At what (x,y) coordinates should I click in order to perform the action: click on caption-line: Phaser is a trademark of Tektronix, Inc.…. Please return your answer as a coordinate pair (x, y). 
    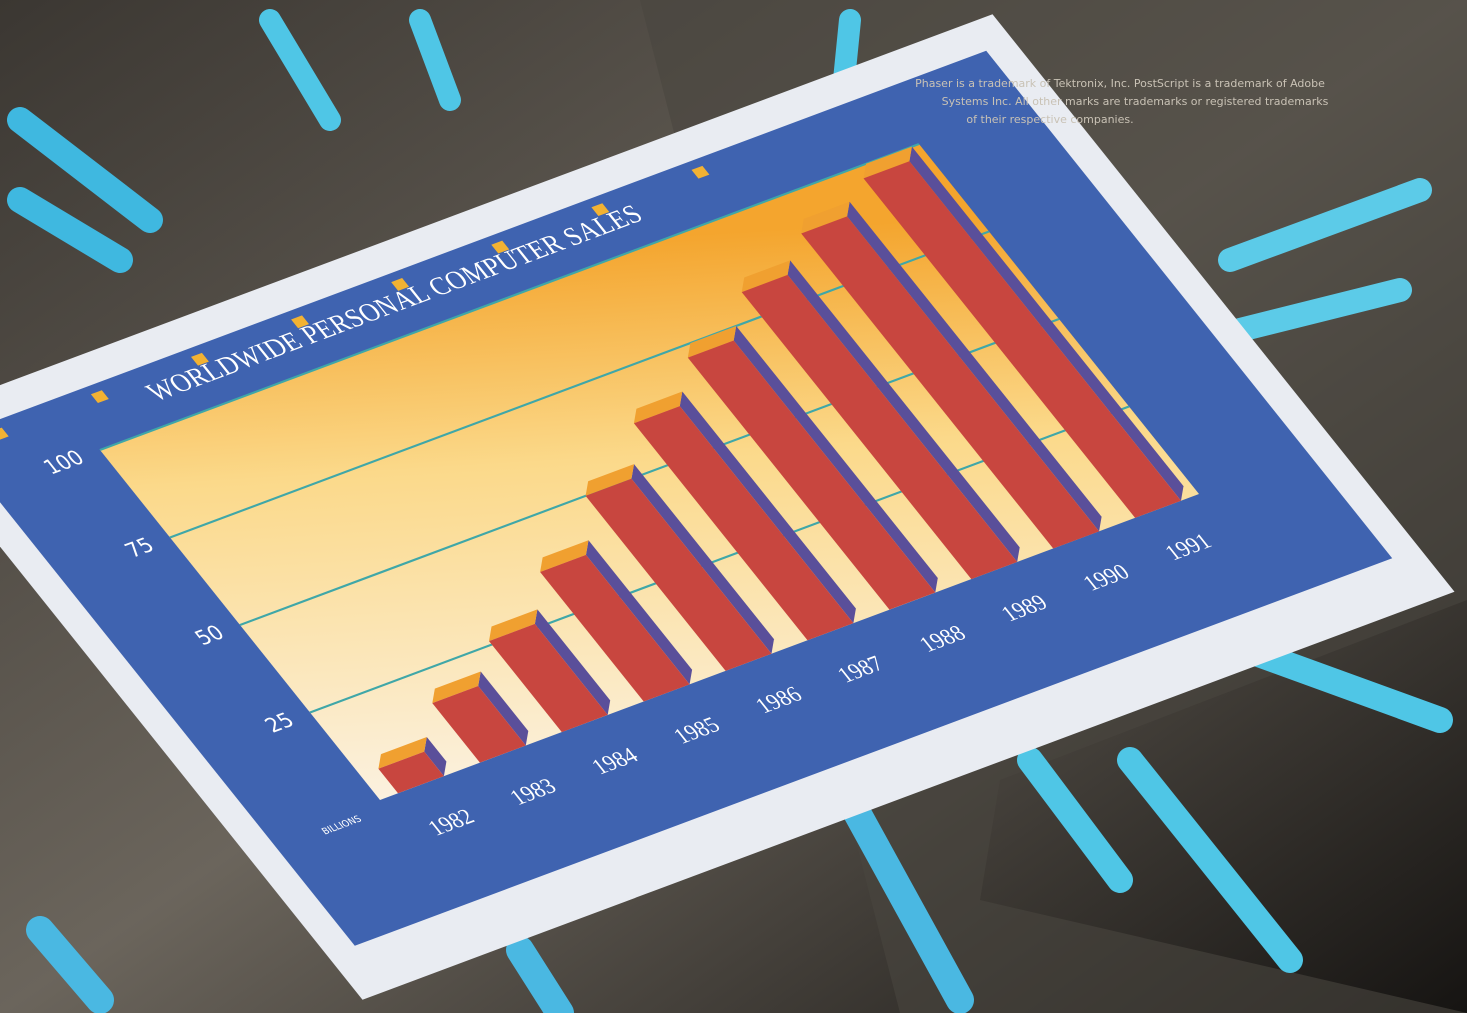
    Looking at the image, I should click on (1120, 83).